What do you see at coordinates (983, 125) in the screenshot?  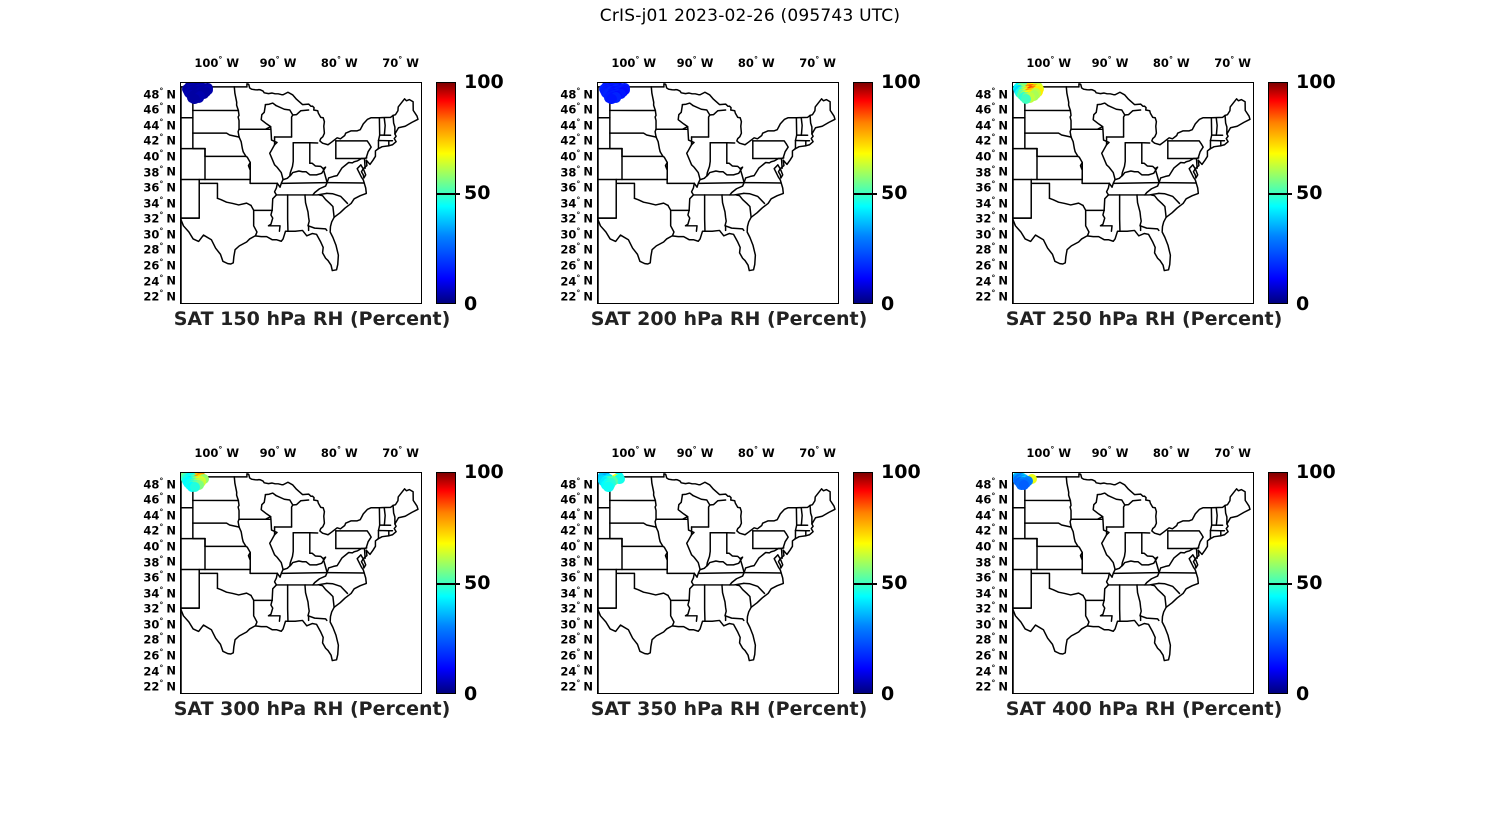 I see `lat-value: 44` at bounding box center [983, 125].